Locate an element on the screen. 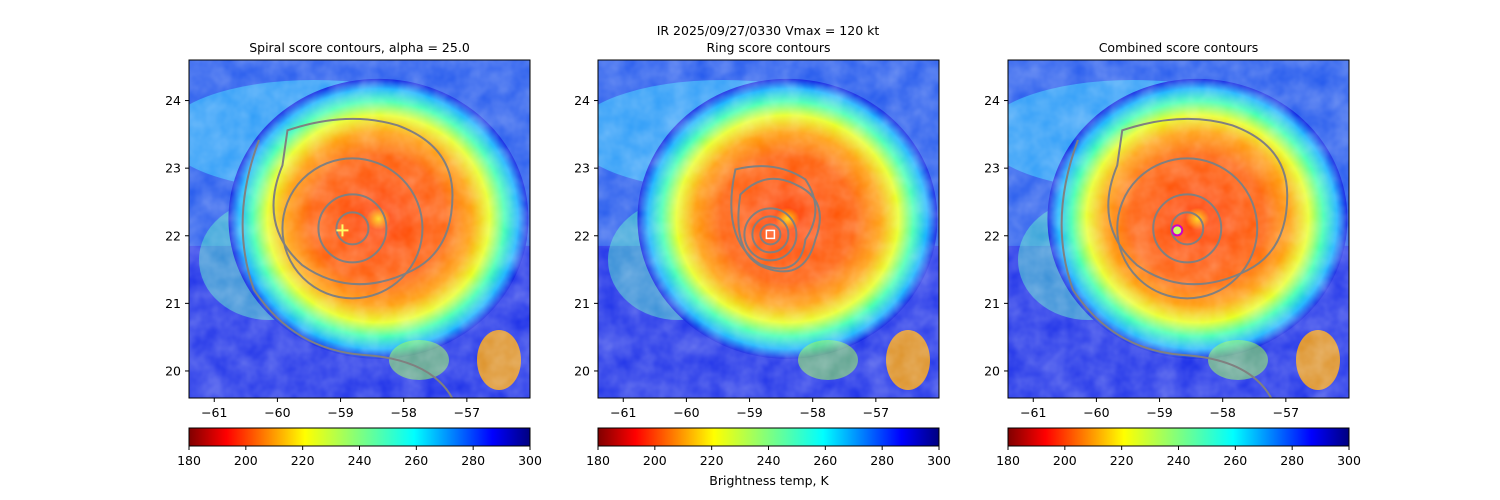 The height and width of the screenshot is (500, 1500). panel-title: Combined score contours is located at coordinates (1179, 47).